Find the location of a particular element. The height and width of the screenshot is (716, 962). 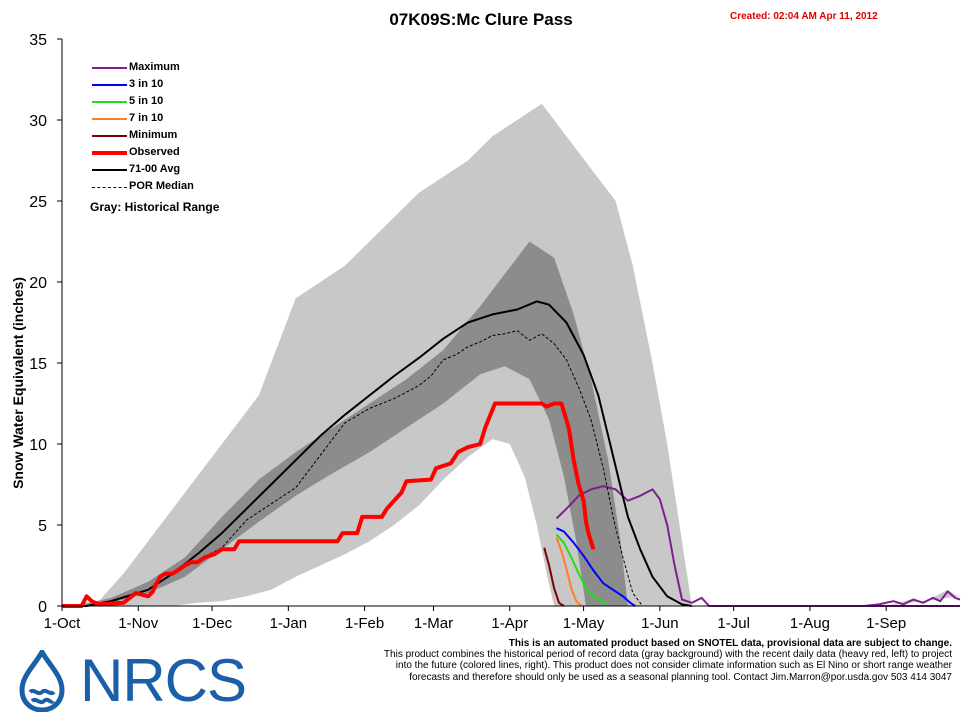

x-tick-label: 1-Jun is located at coordinates (660, 623).